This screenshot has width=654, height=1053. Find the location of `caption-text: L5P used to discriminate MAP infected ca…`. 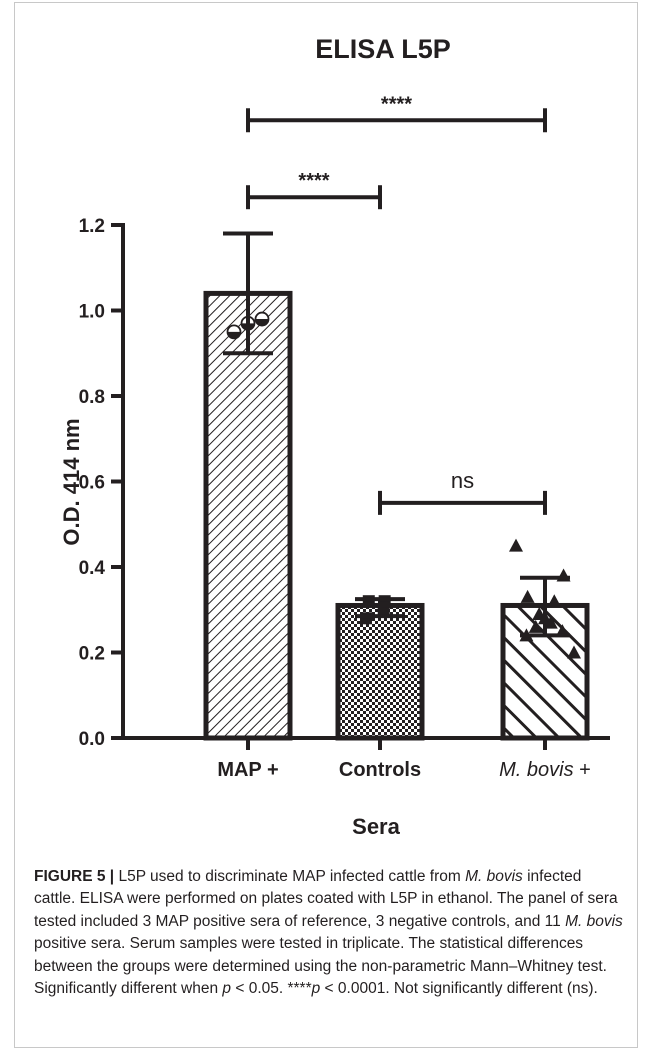

caption-text: L5P used to discriminate MAP infected ca… is located at coordinates (328, 932).